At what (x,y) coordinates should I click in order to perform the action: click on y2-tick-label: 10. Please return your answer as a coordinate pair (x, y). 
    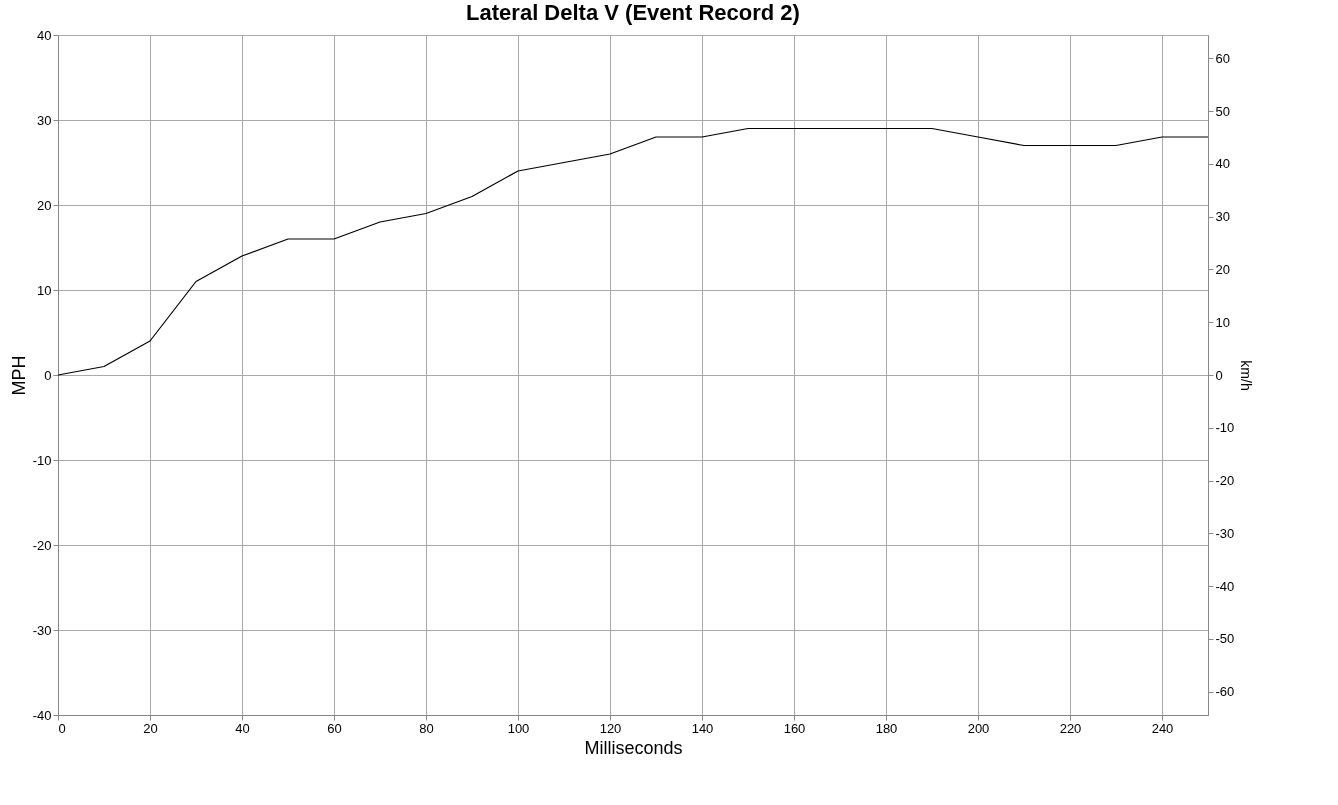
    Looking at the image, I should click on (1222, 322).